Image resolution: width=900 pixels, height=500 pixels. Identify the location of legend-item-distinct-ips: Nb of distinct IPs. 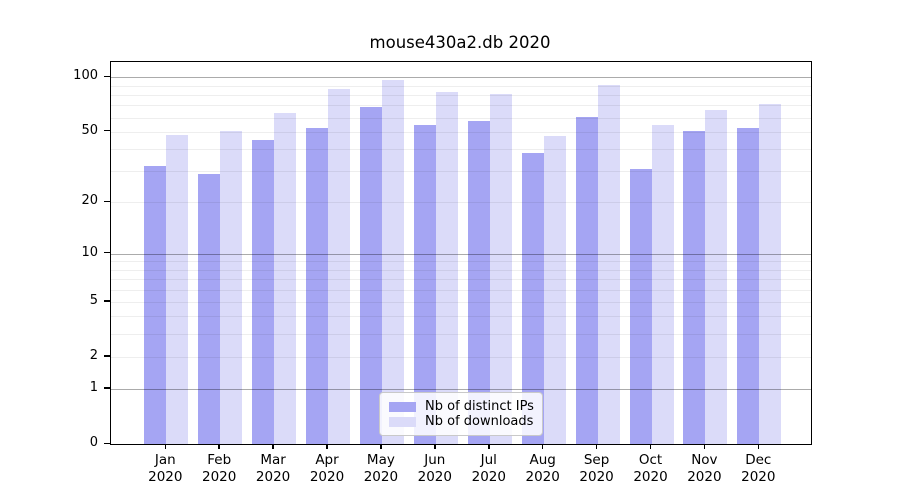
(461, 406).